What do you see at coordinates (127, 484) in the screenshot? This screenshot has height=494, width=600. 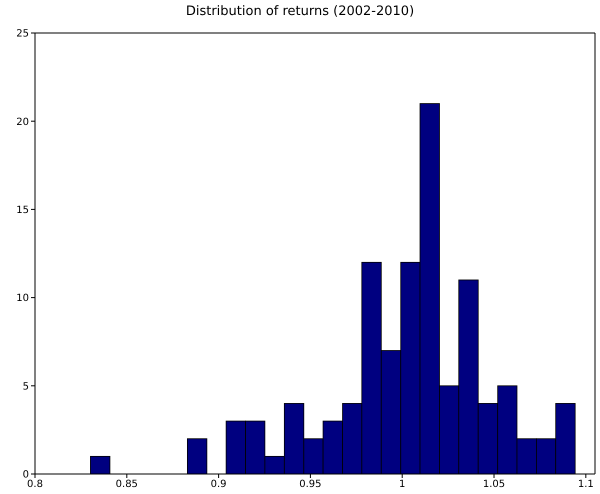 I see `x-tick-label: 0.85` at bounding box center [127, 484].